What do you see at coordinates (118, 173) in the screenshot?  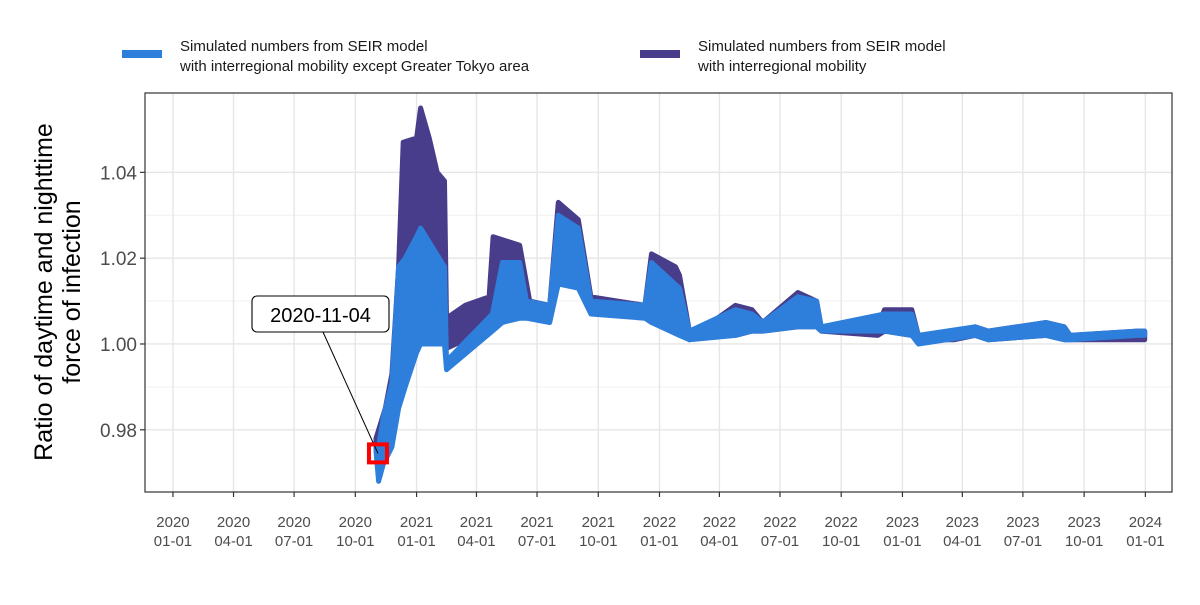 I see `y-tick-label: 1.04` at bounding box center [118, 173].